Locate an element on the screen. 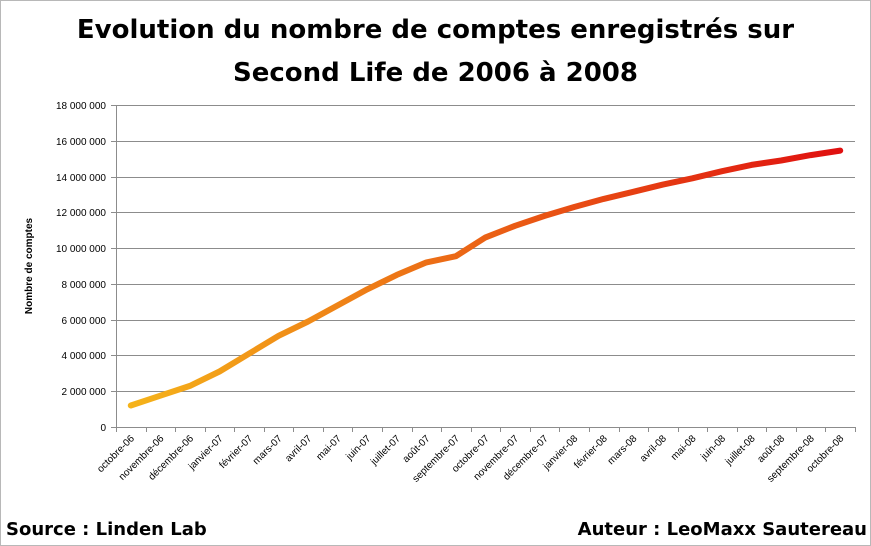  y-tick-label: 4 000 000 is located at coordinates (84, 356).